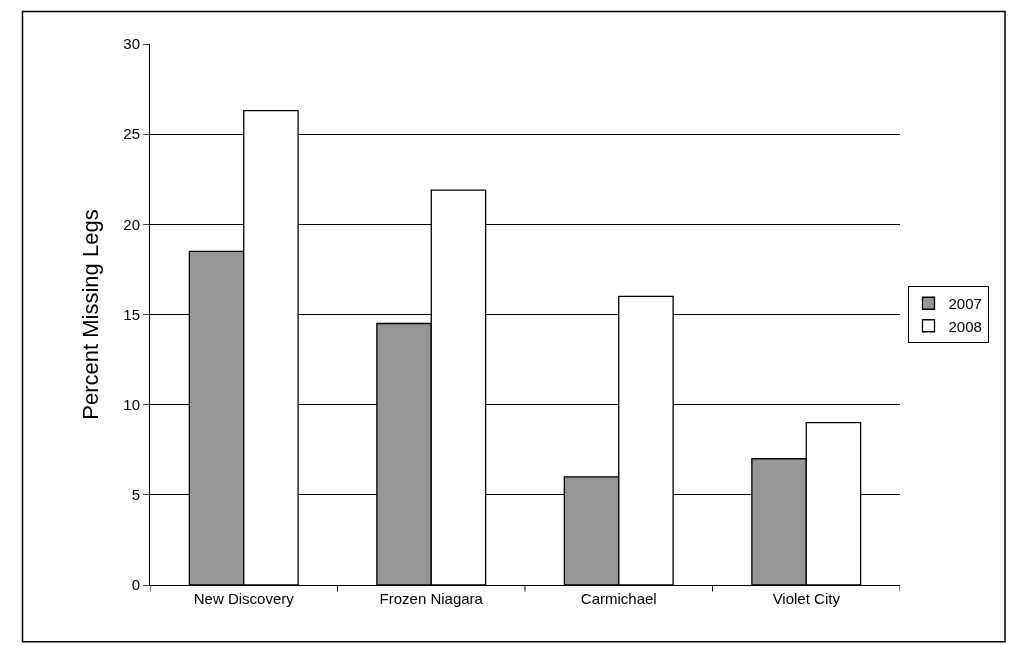 The width and height of the screenshot is (1010, 645). Describe the element at coordinates (965, 304) in the screenshot. I see `legend-label: 2007` at that location.